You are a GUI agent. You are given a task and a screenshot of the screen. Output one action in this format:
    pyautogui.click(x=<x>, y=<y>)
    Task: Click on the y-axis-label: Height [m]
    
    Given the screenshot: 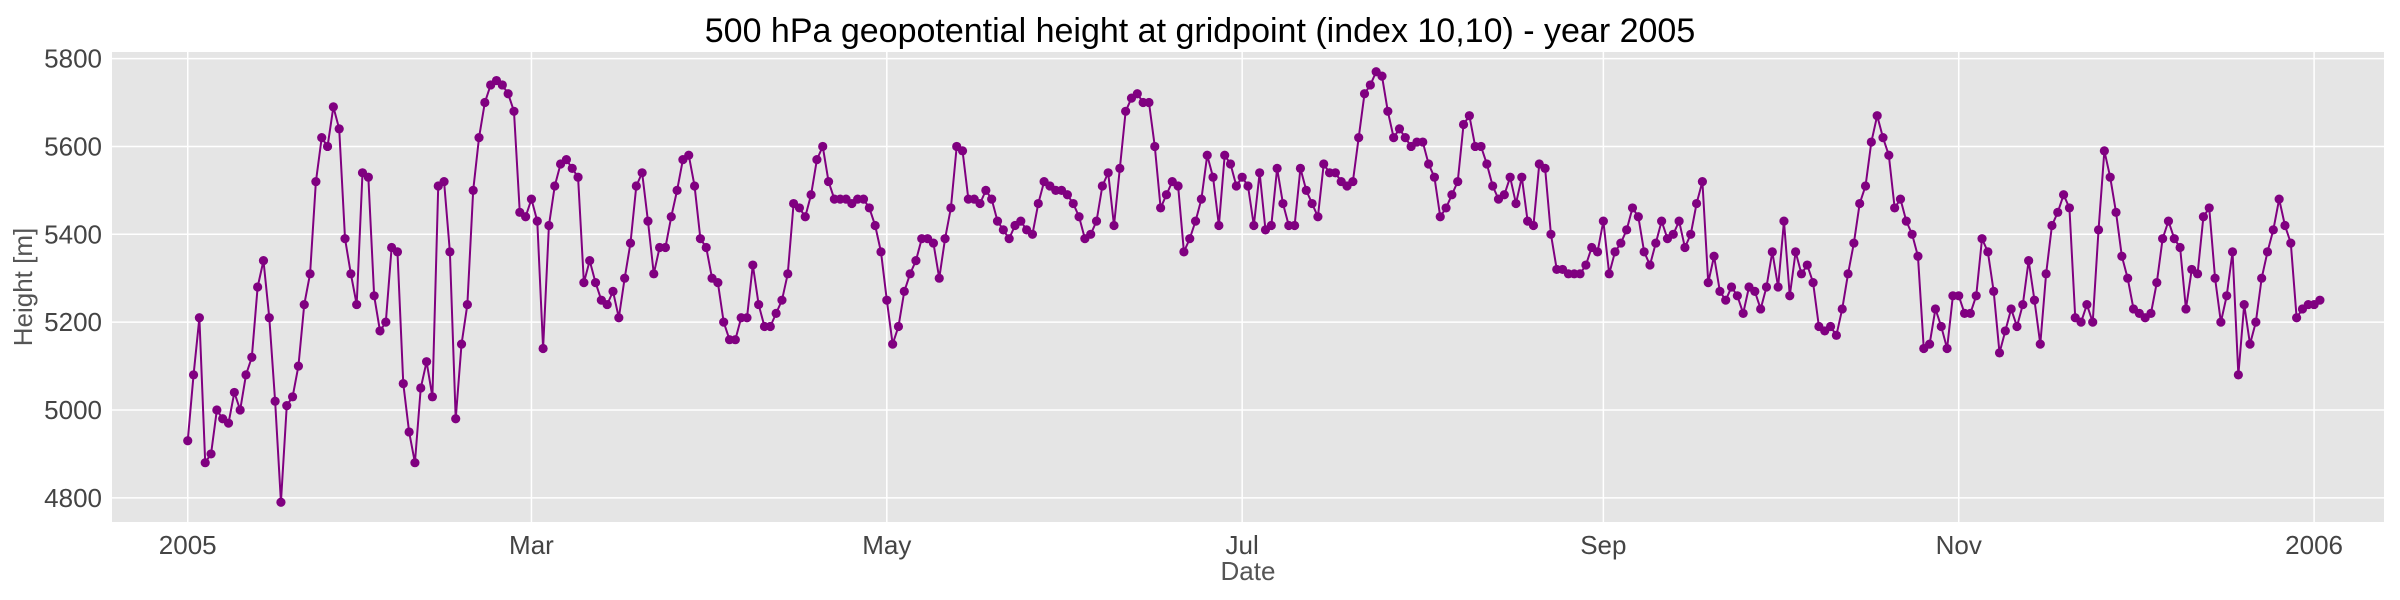 What is the action you would take?
    pyautogui.click(x=23, y=287)
    